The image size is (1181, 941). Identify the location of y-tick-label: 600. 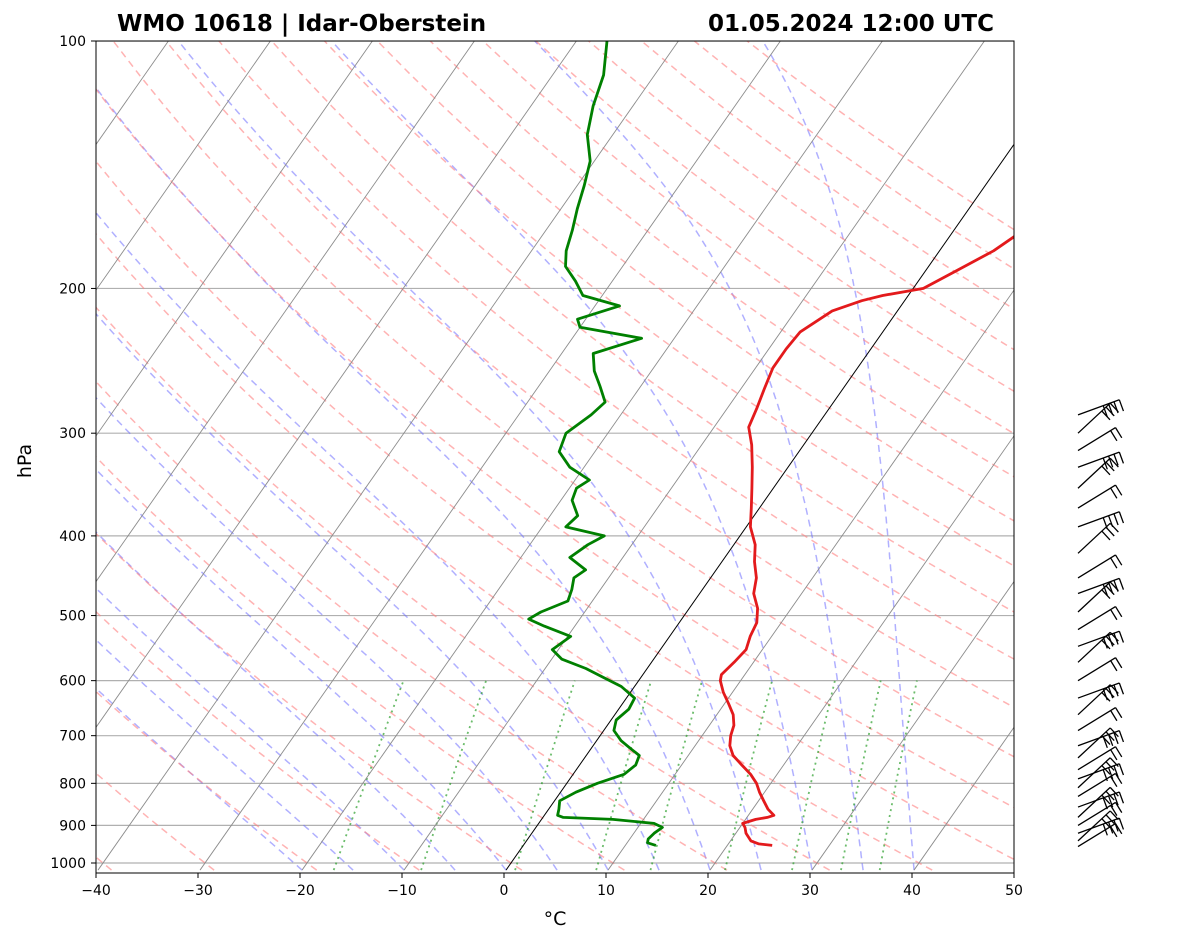
(72, 682).